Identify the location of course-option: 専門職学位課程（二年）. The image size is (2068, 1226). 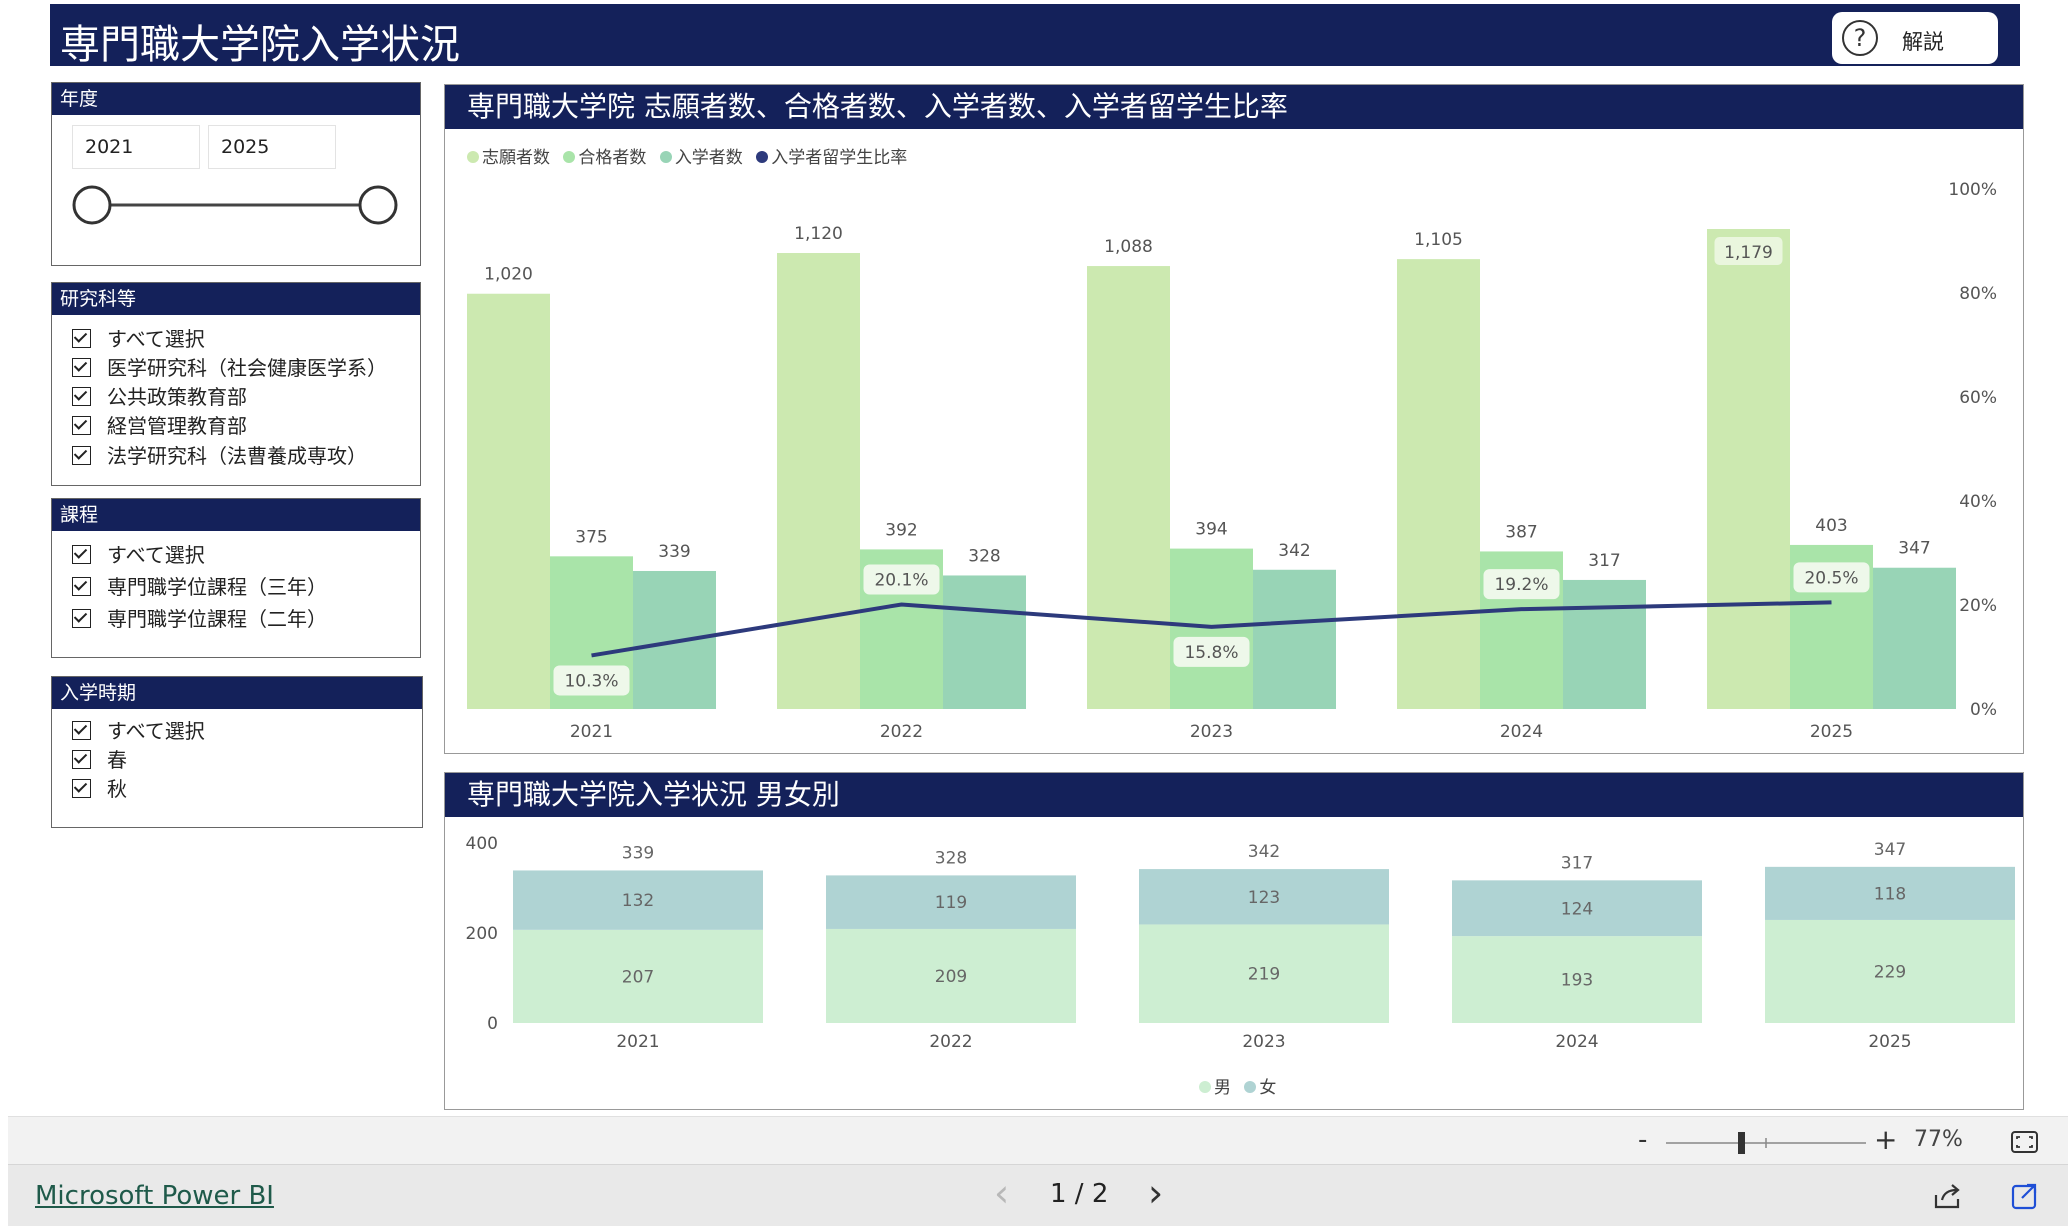
(199, 618).